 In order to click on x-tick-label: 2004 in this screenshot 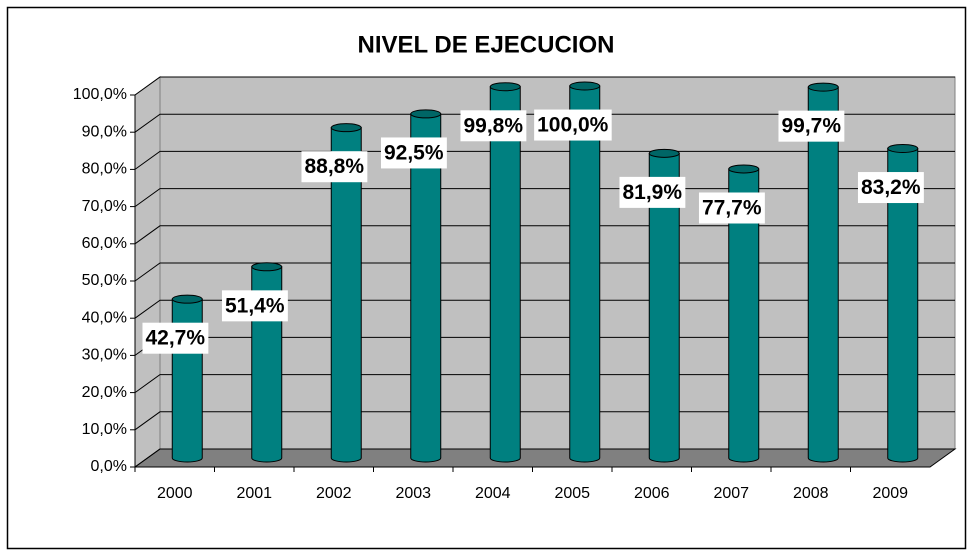, I will do `click(493, 493)`.